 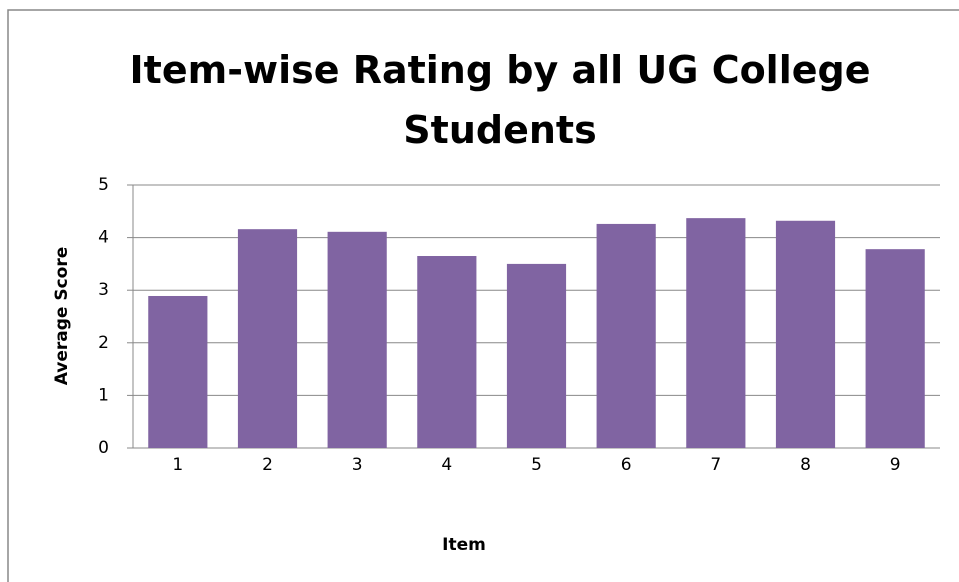 What do you see at coordinates (626, 465) in the screenshot?
I see `x-tick-label: 6` at bounding box center [626, 465].